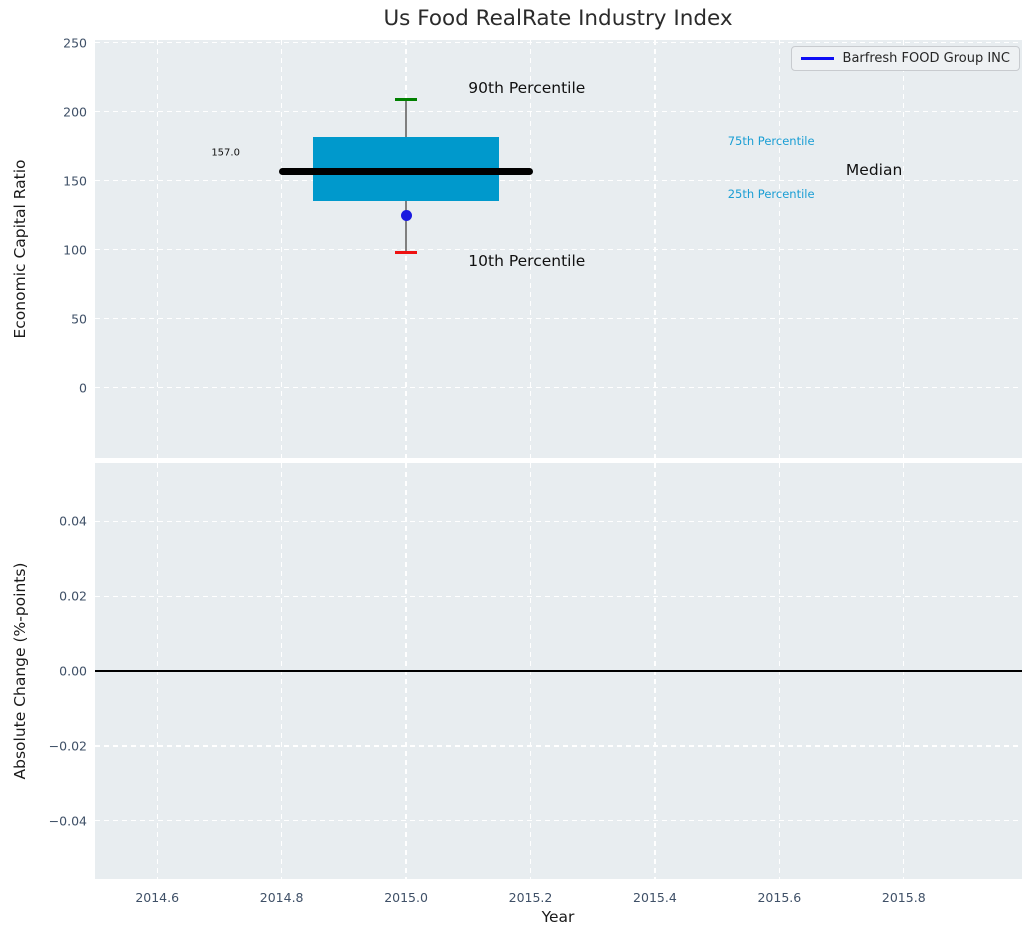 Image resolution: width=1034 pixels, height=942 pixels. I want to click on bottom-y-axis-label: Absolute Change (%-points), so click(20, 671).